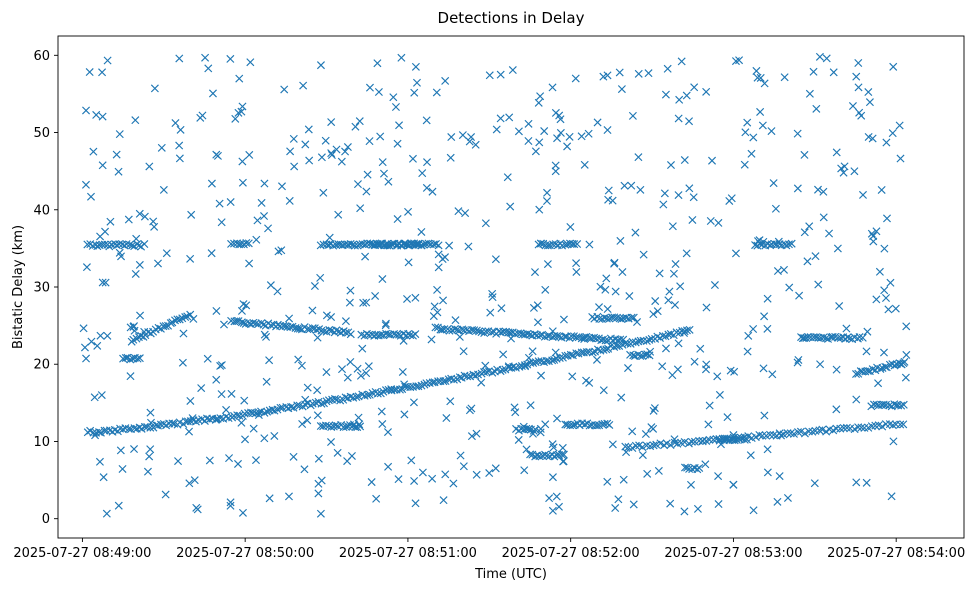 The height and width of the screenshot is (590, 979). What do you see at coordinates (41, 365) in the screenshot?
I see `y-tick-label: 20` at bounding box center [41, 365].